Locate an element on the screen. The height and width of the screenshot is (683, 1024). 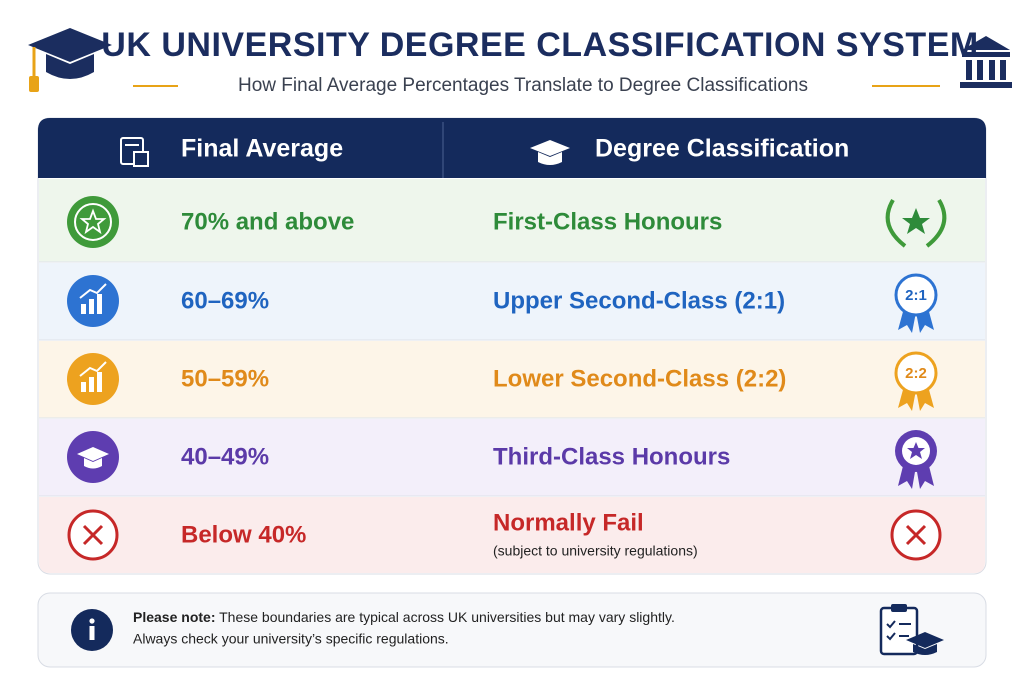
classification: Normally Fail is located at coordinates (568, 522).